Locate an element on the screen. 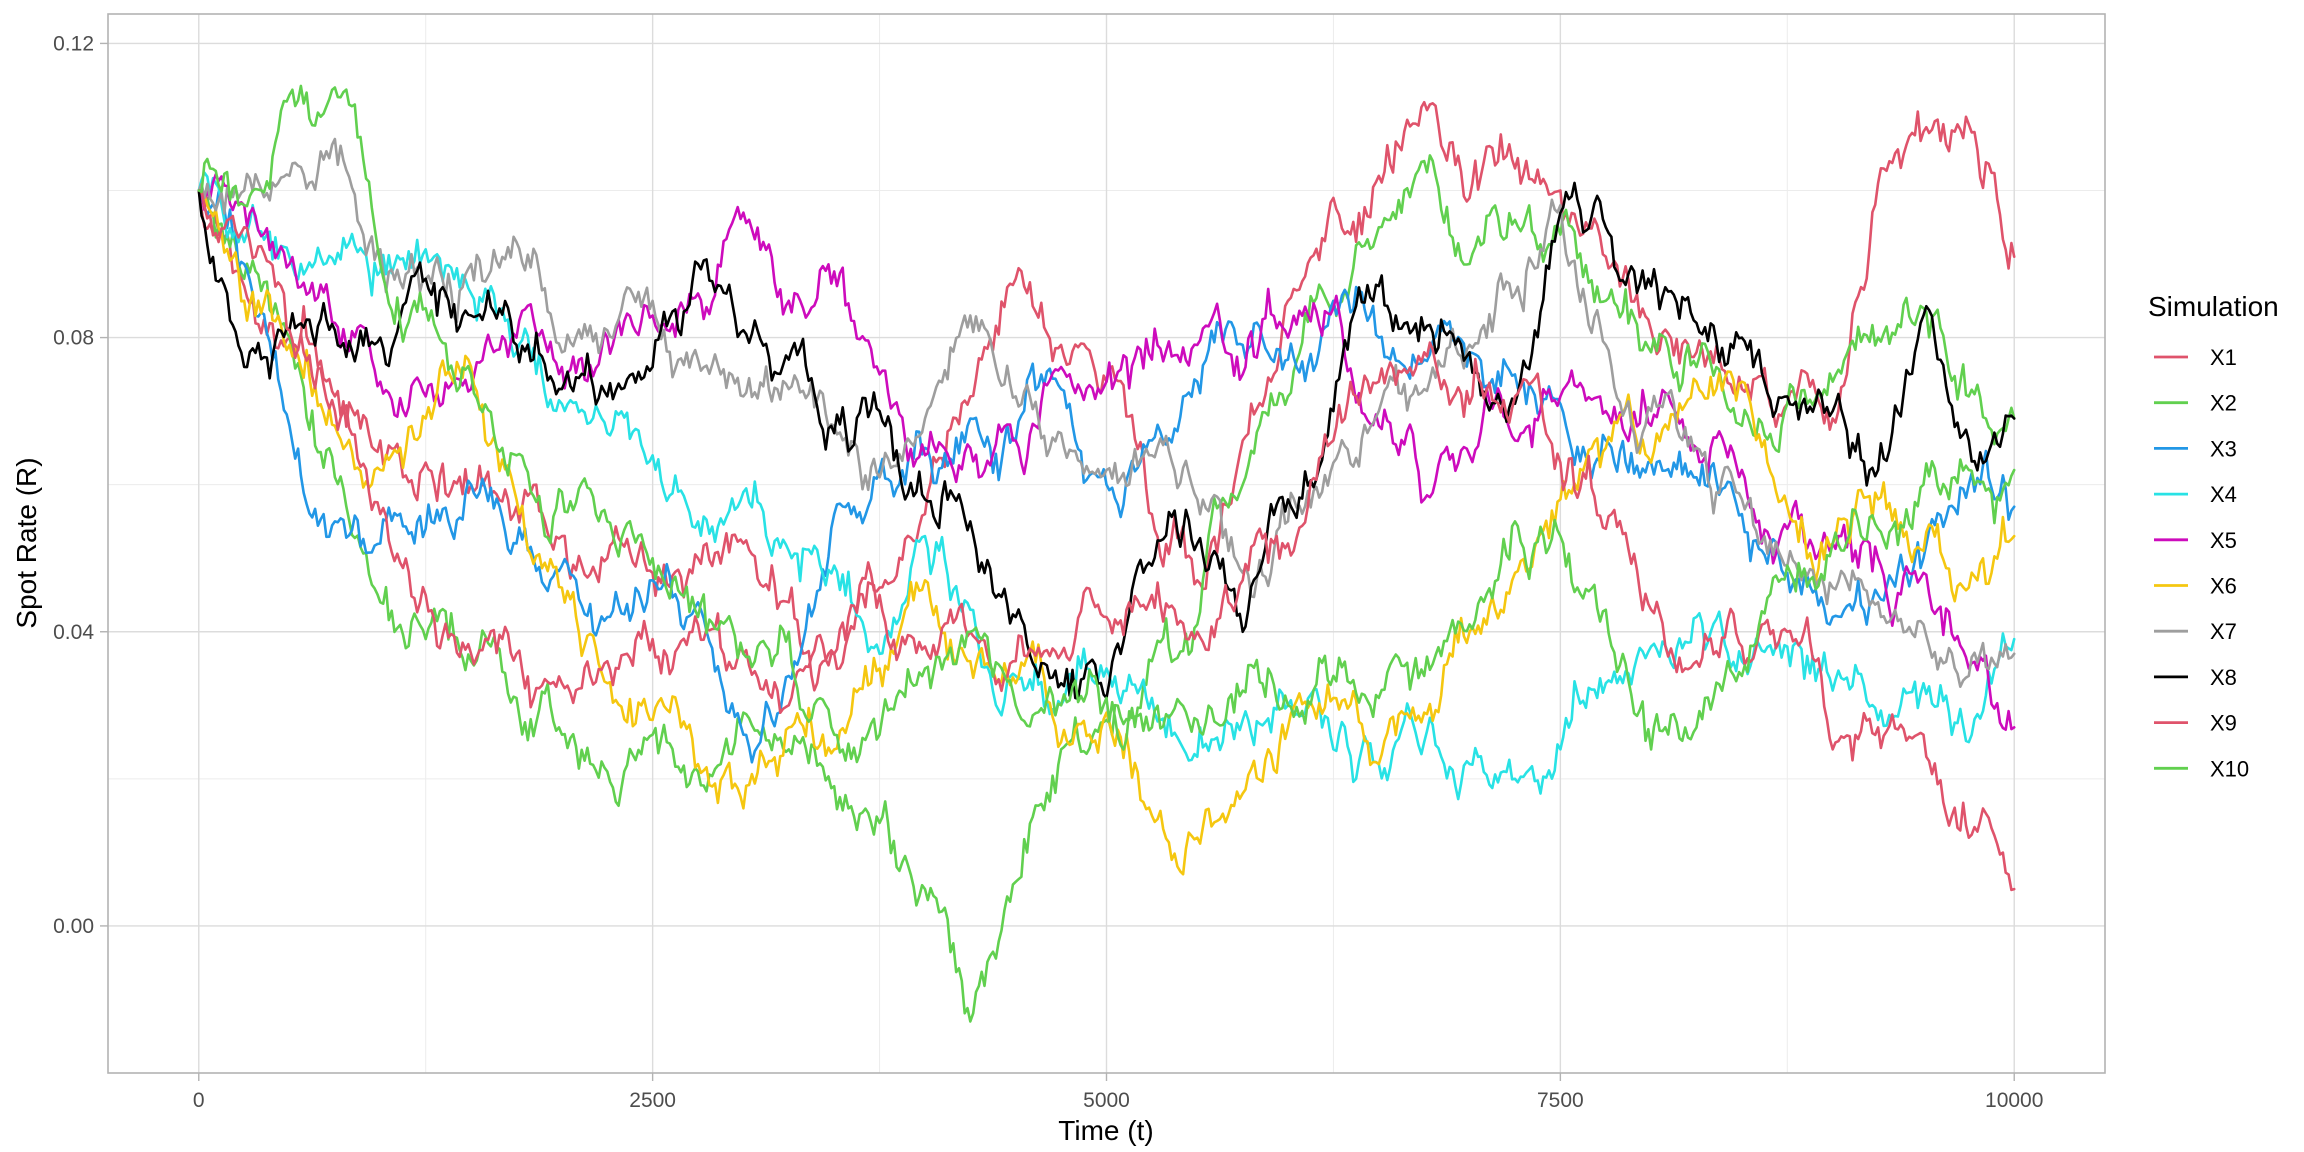 This screenshot has height=1152, width=2304. y-tick-label: 0.00 is located at coordinates (73, 926).